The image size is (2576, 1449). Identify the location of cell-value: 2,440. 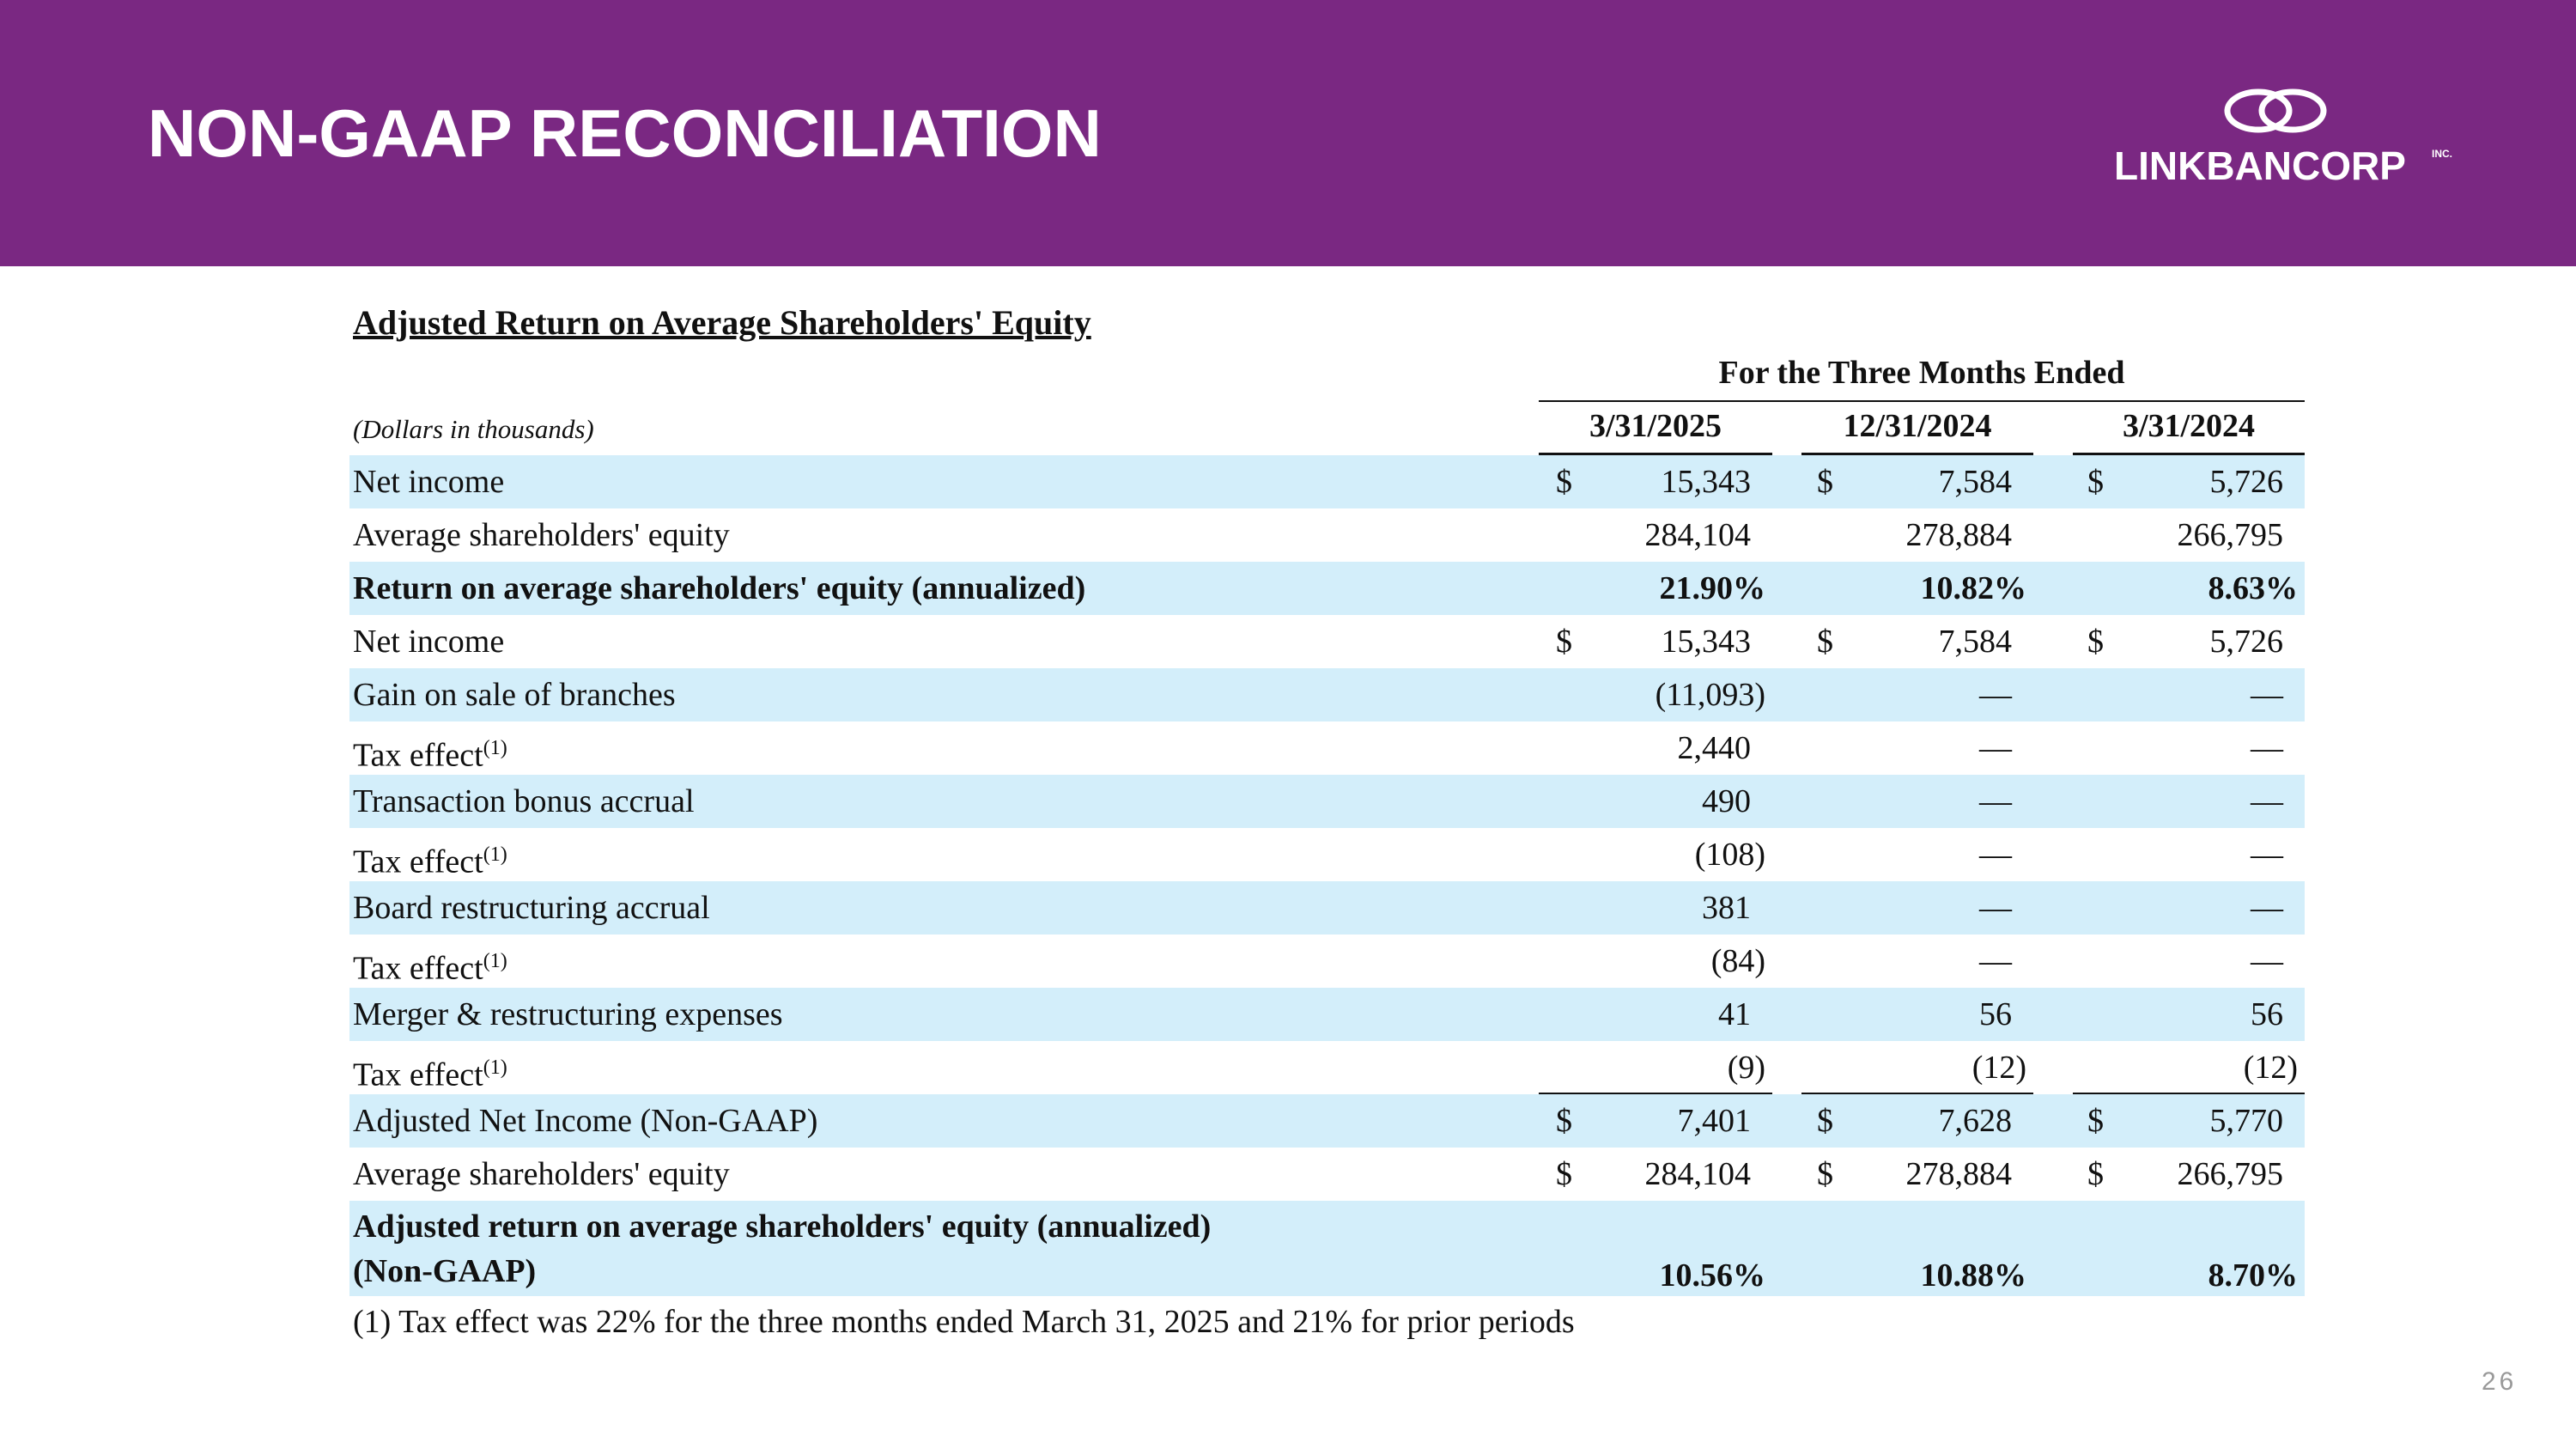
(1715, 748).